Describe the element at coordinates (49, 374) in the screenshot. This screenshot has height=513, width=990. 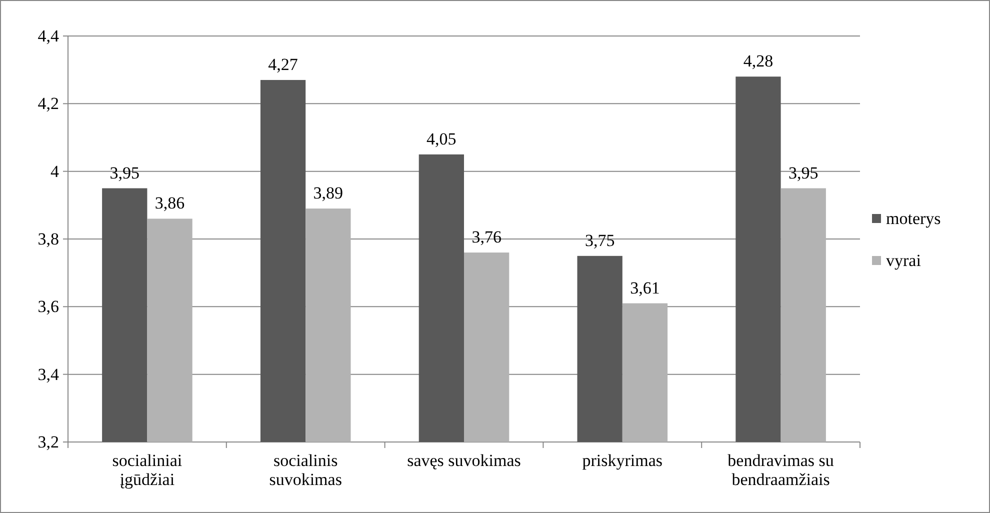
I see `y-tick-label: 3,4` at that location.